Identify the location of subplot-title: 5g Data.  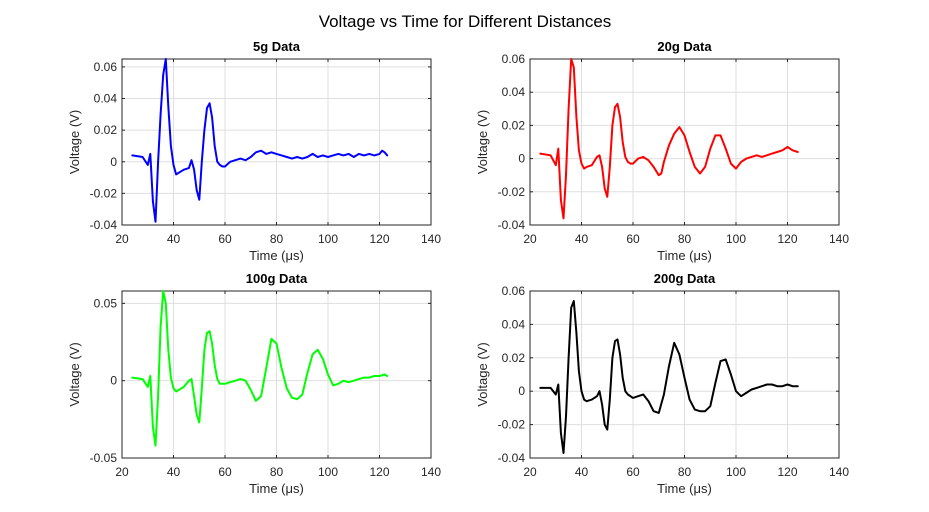
(277, 46).